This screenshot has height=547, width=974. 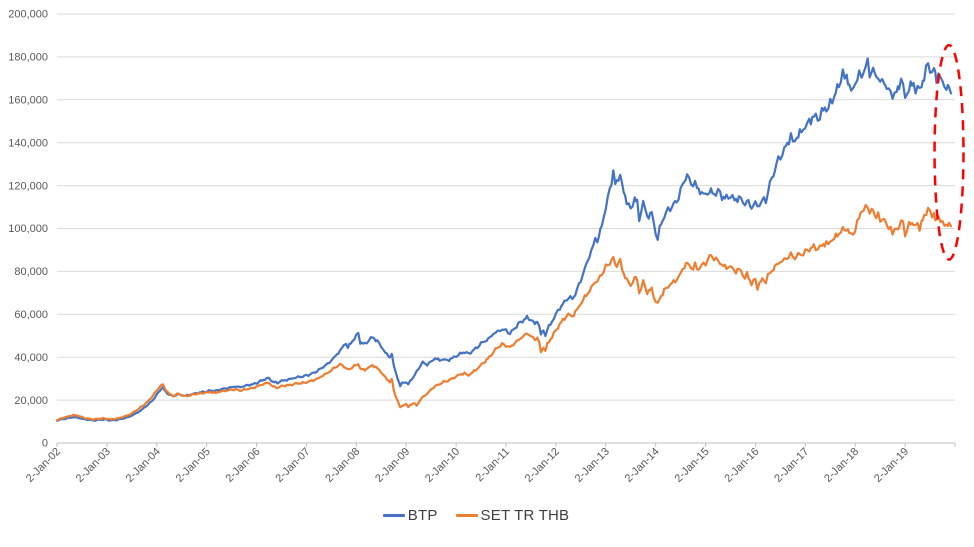 What do you see at coordinates (143, 465) in the screenshot?
I see `x-axis-tick-label: 2-Jan-04` at bounding box center [143, 465].